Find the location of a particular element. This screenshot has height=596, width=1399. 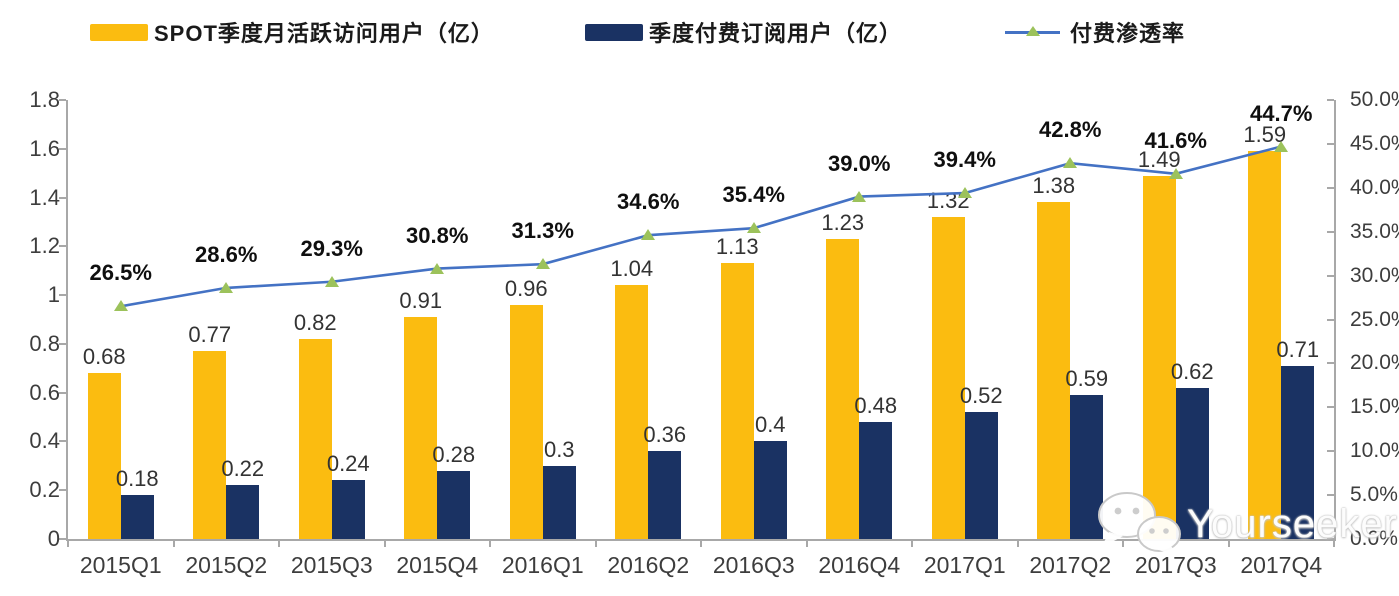

y-axis-right-label: 20.0% is located at coordinates (1374, 363).